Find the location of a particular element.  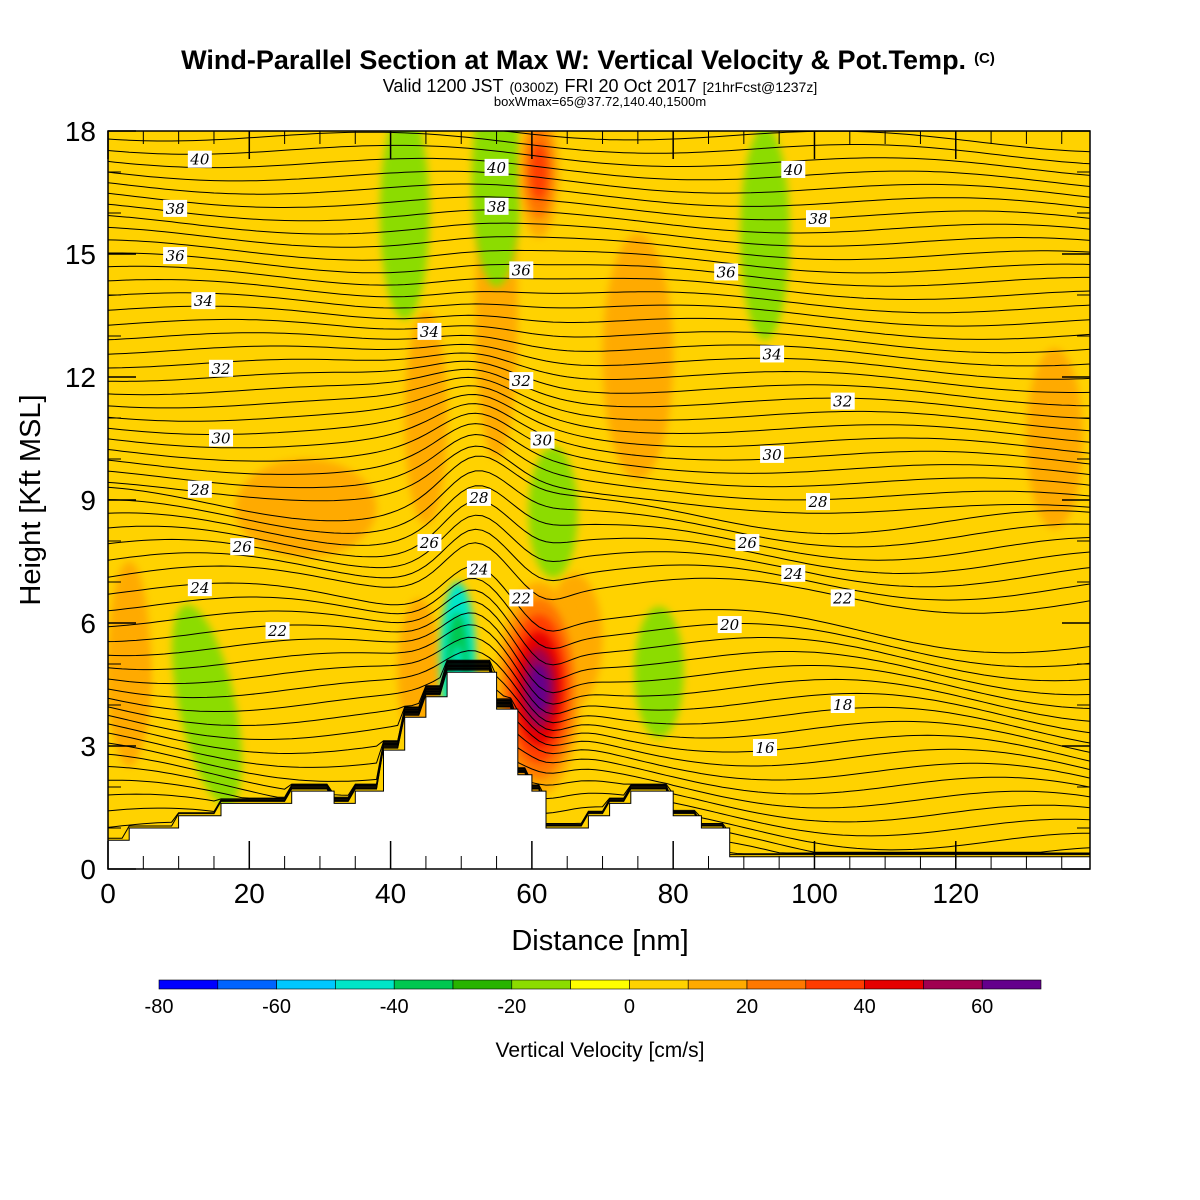

colorbar-title: Vertical Velocity [cm/s] is located at coordinates (600, 1050).